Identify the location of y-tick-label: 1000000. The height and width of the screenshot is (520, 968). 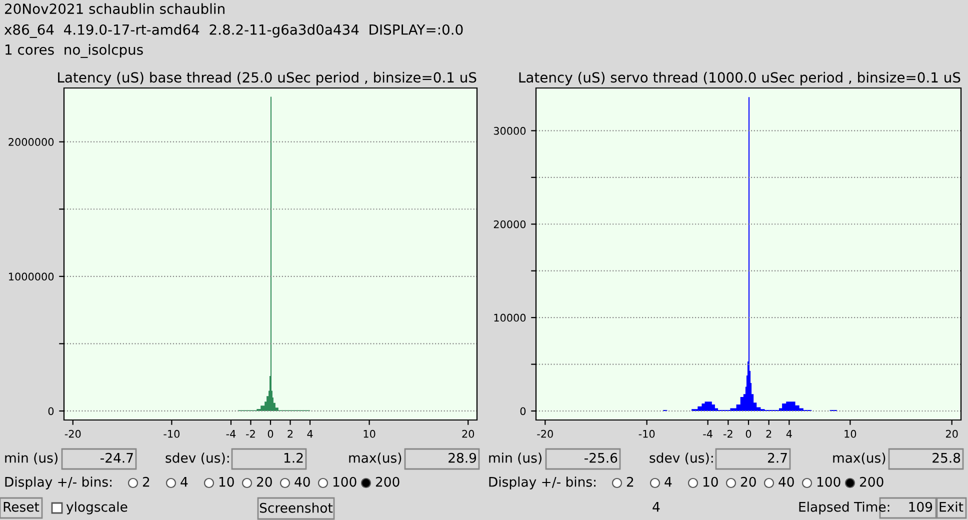
(31, 276).